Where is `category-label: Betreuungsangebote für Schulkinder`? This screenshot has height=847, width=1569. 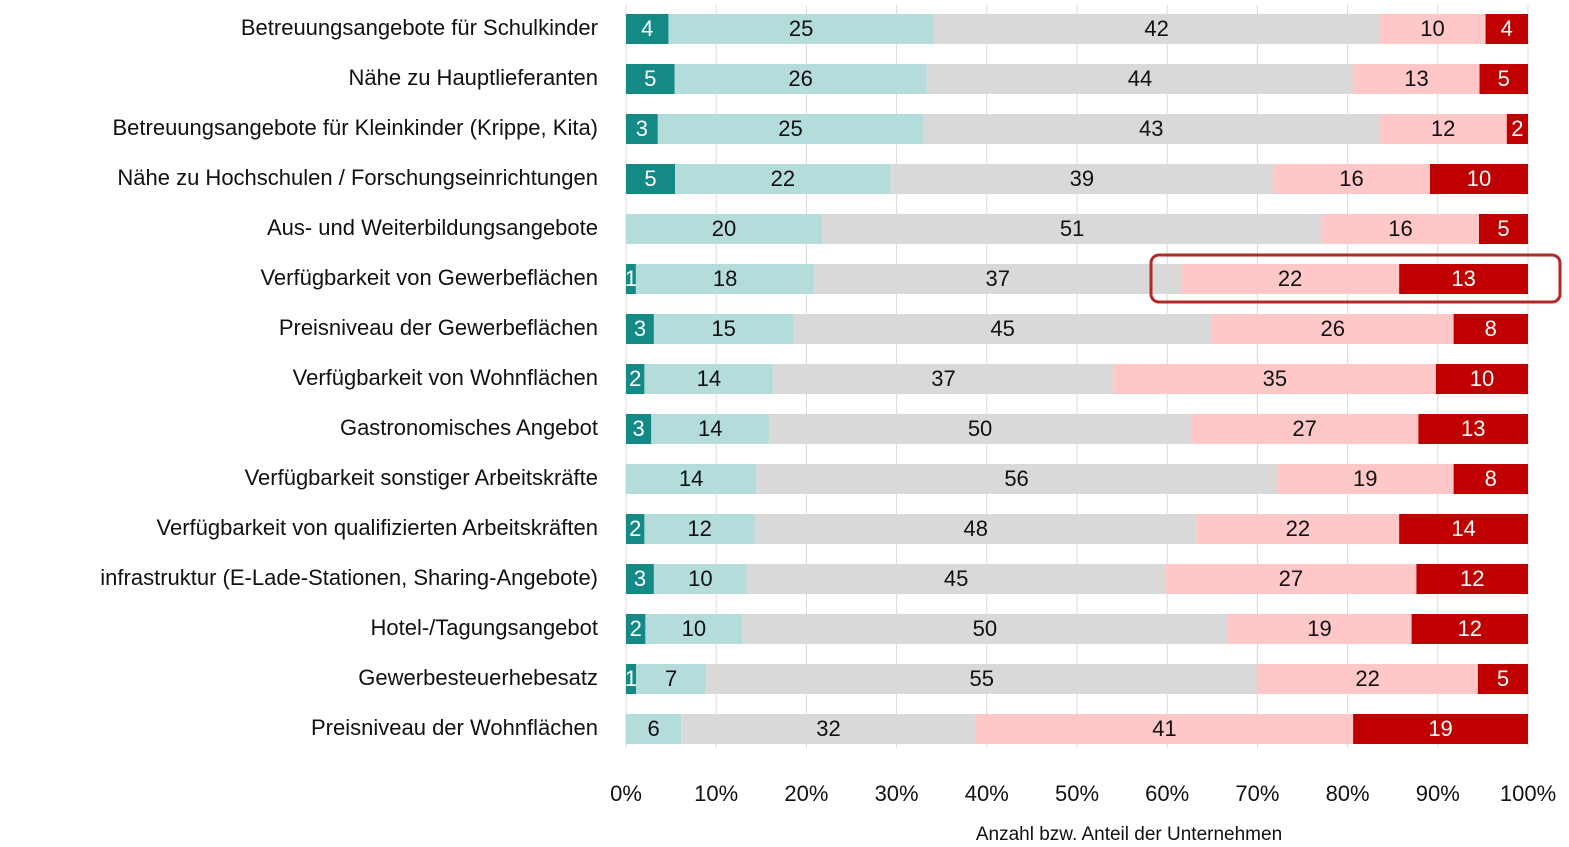
category-label: Betreuungsangebote für Schulkinder is located at coordinates (419, 27).